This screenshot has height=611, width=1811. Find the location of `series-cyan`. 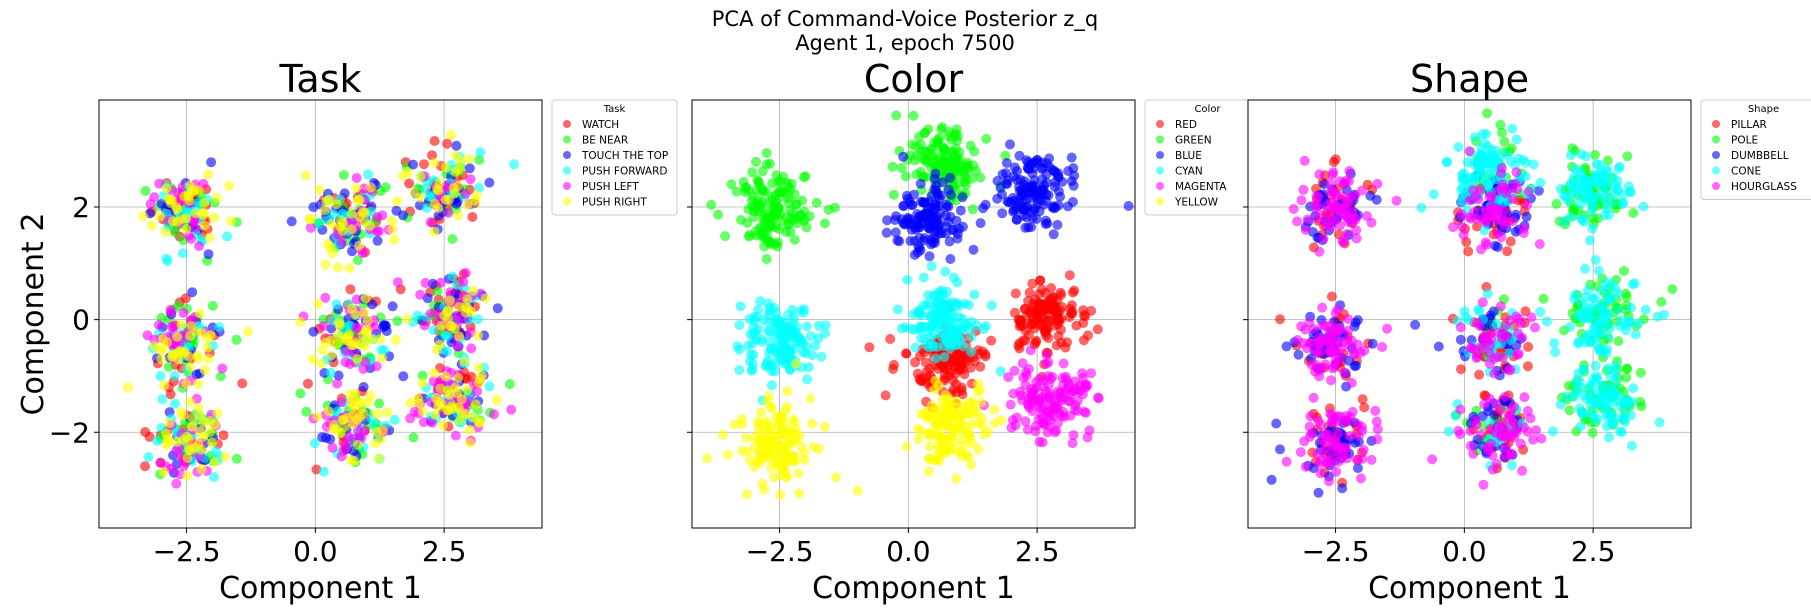

series-cyan is located at coordinates (869, 333).